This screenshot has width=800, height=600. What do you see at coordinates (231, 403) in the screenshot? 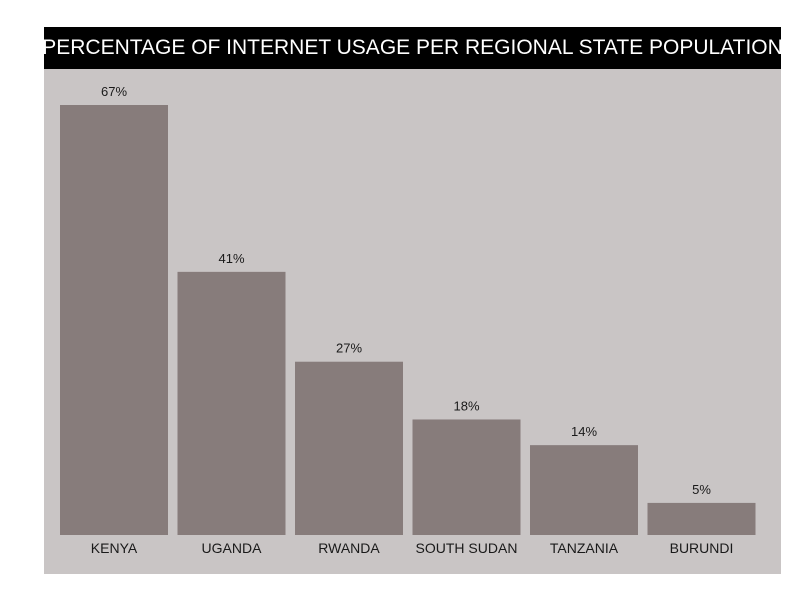
I see `bar-uganda` at bounding box center [231, 403].